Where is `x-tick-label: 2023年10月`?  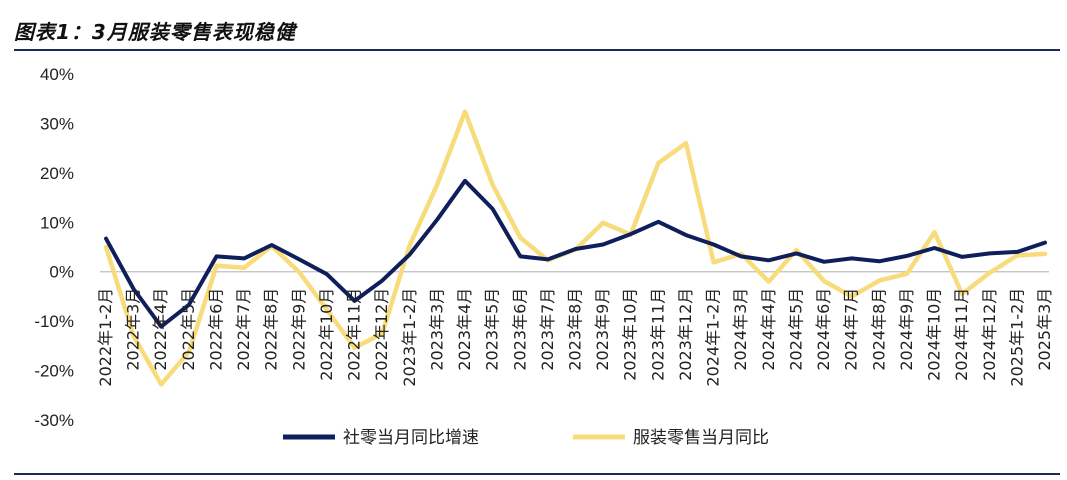
x-tick-label: 2023年10月 is located at coordinates (630, 334).